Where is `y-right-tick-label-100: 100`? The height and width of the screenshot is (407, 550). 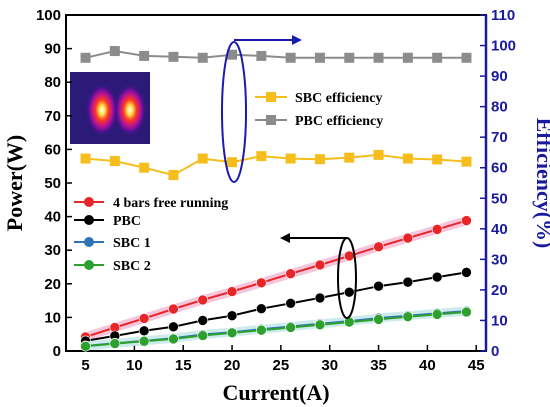
y-right-tick-label-100: 100 is located at coordinates (503, 46).